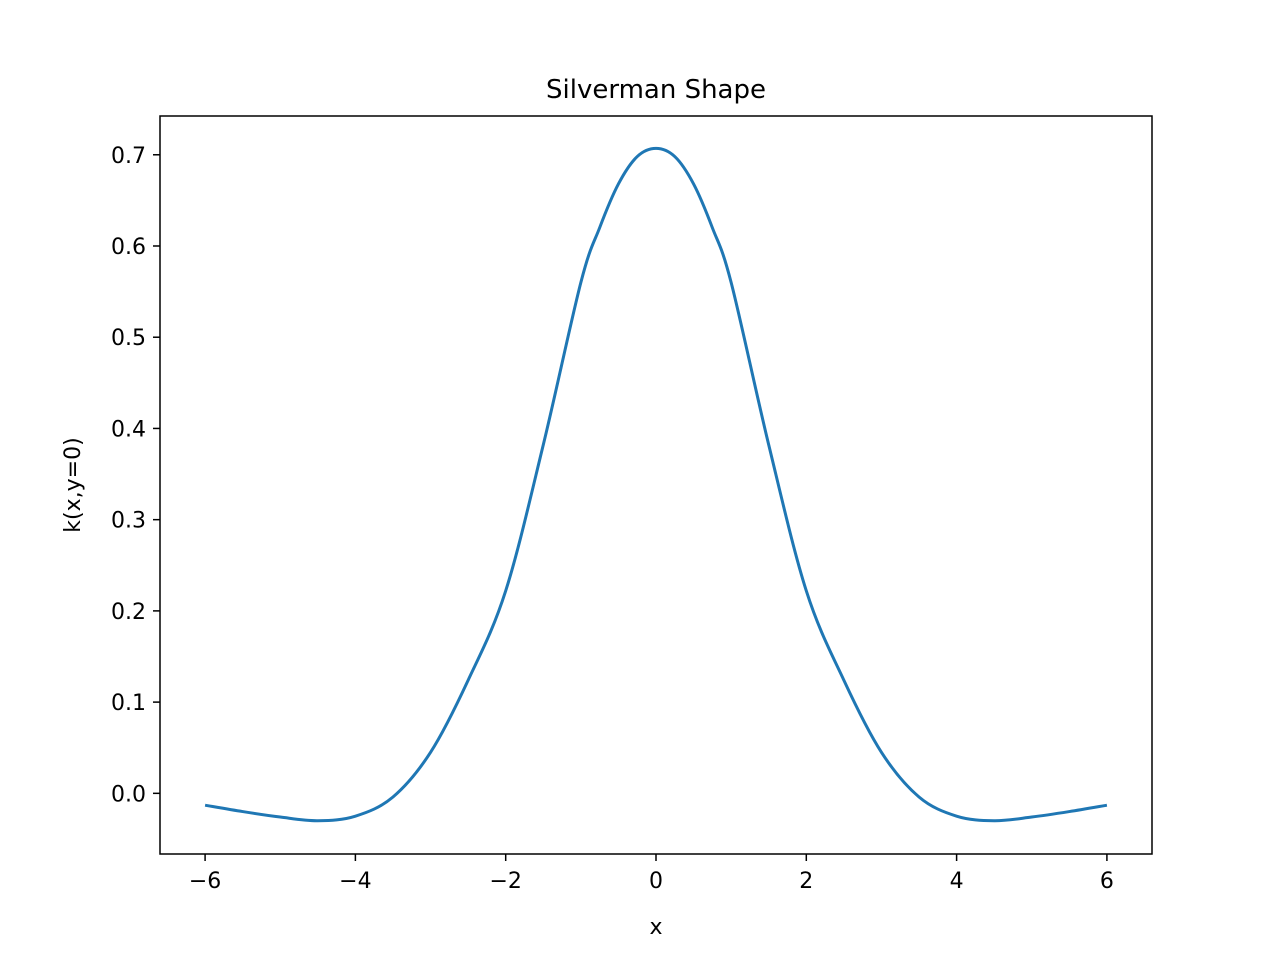 The height and width of the screenshot is (960, 1280). What do you see at coordinates (135, 475) in the screenshot?
I see `y-axis-ticks: 0.0 0.1 0.2 0.3 0.4 0.5 0.6 0.7` at bounding box center [135, 475].